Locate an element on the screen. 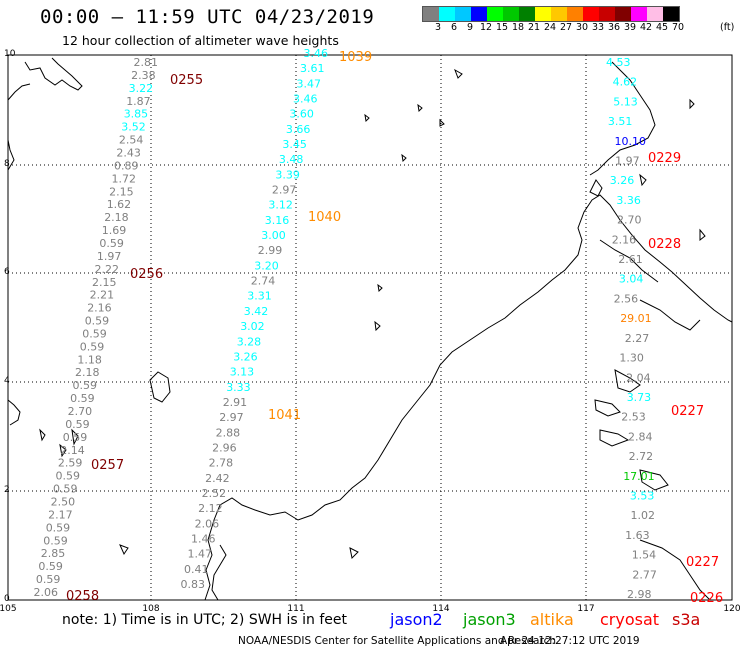 The height and width of the screenshot is (650, 740). wave-height-value: 2.97 is located at coordinates (231, 417).